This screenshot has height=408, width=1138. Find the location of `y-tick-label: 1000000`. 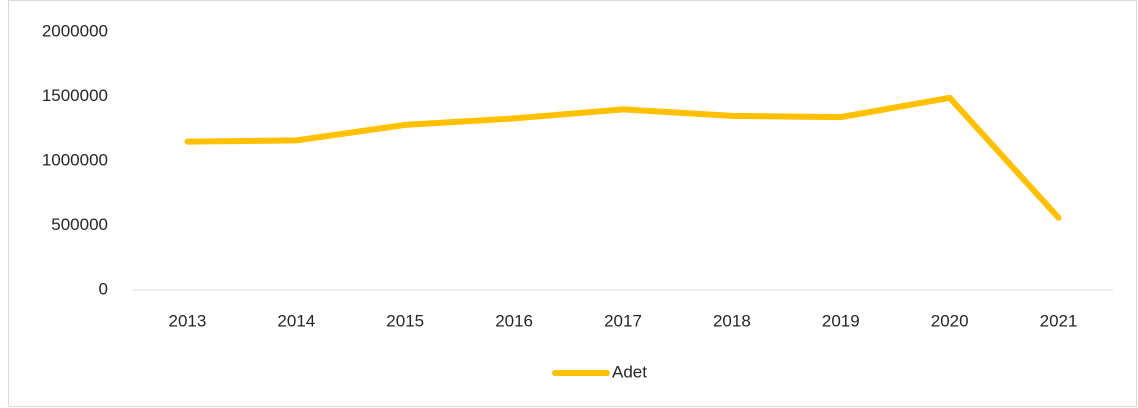

y-tick-label: 1000000 is located at coordinates (75, 159).